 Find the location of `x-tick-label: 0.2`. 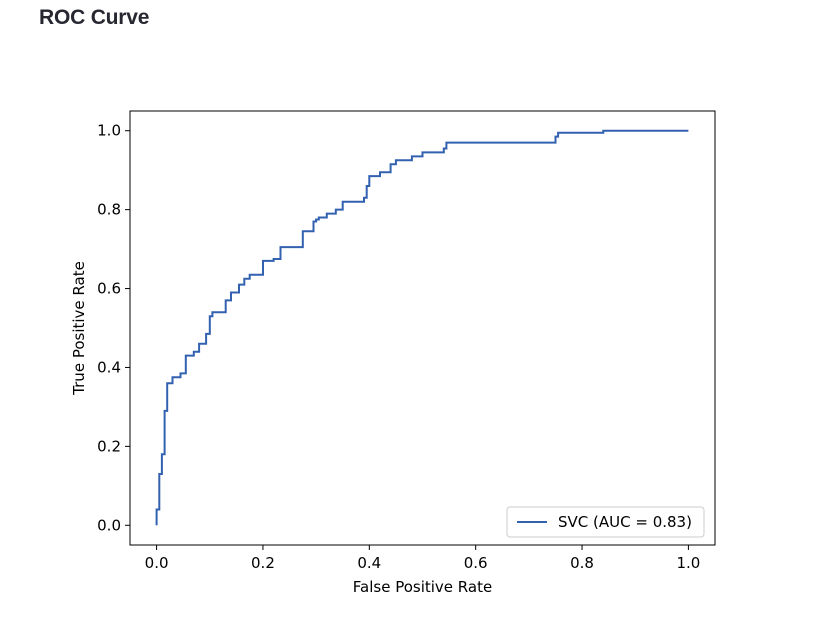

x-tick-label: 0.2 is located at coordinates (263, 563).